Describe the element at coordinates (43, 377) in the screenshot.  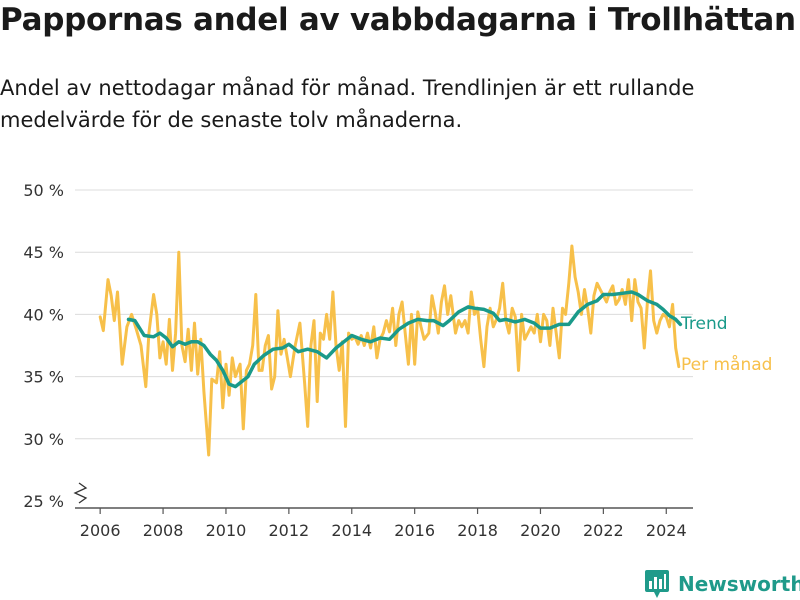
I see `y-tick-label: 35 %` at that location.